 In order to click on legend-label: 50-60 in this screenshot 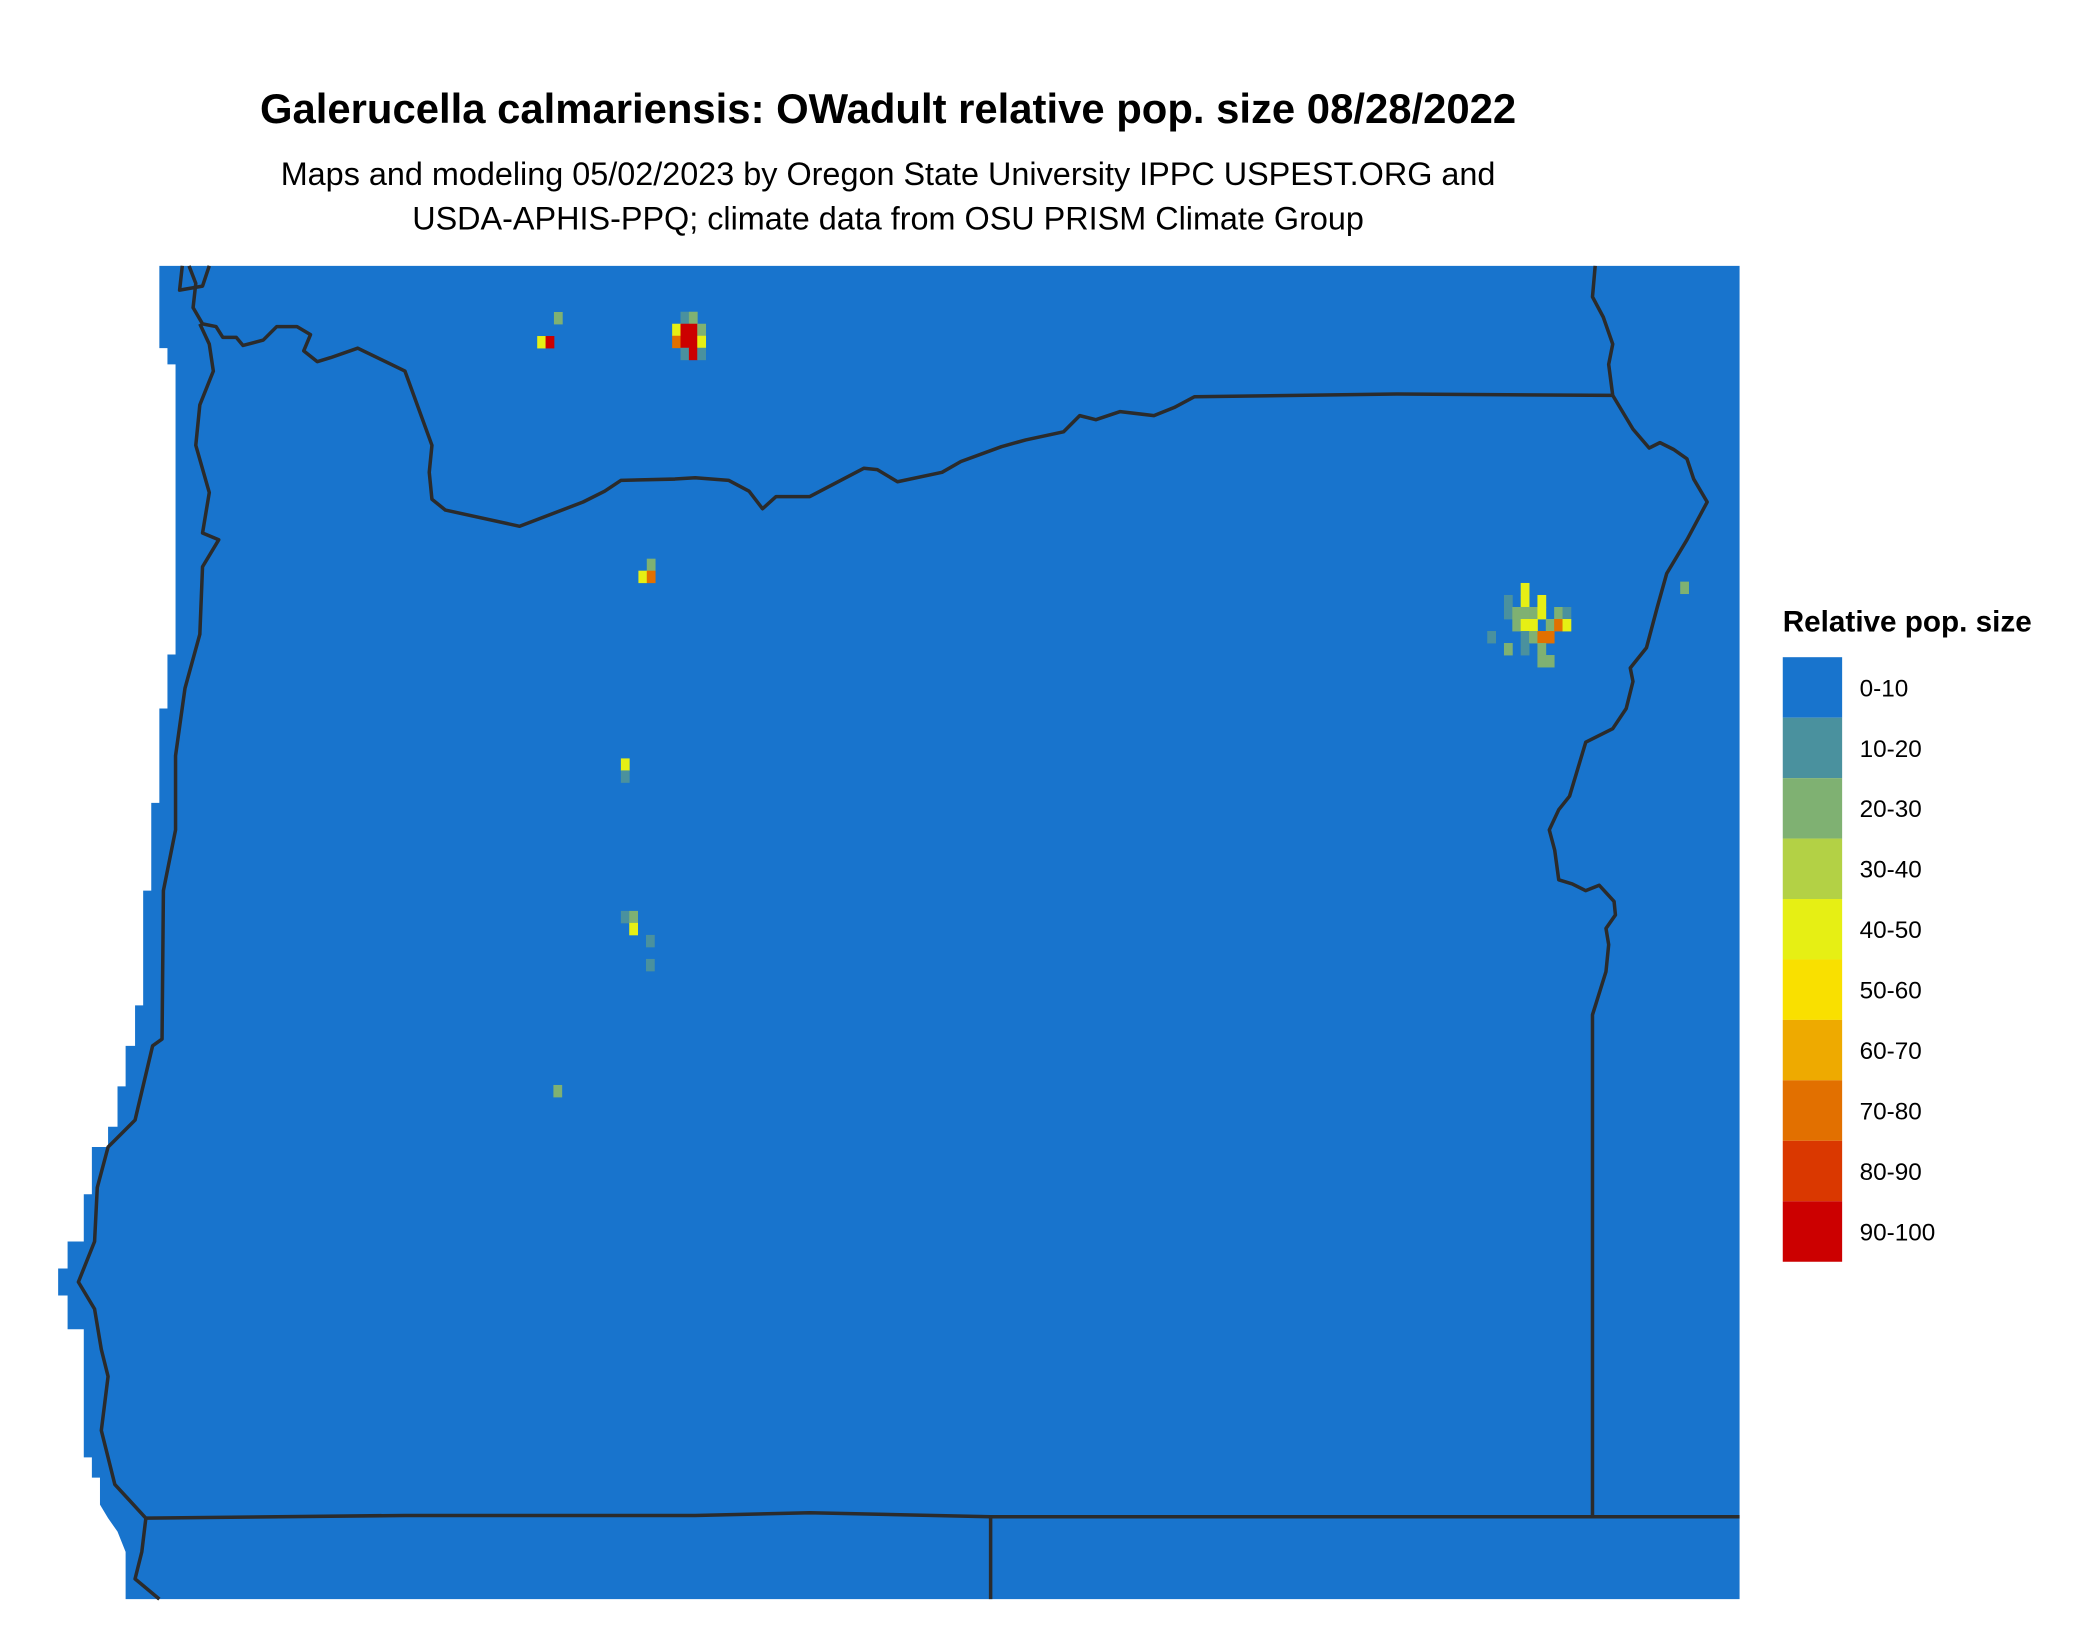, I will do `click(1891, 991)`.